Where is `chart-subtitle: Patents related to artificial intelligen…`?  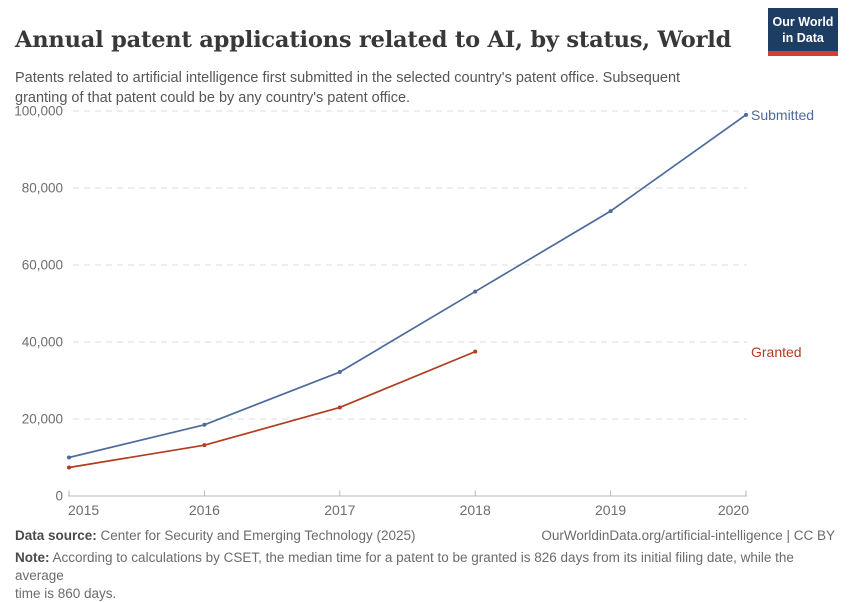
chart-subtitle: Patents related to artificial intelligen… is located at coordinates (348, 88).